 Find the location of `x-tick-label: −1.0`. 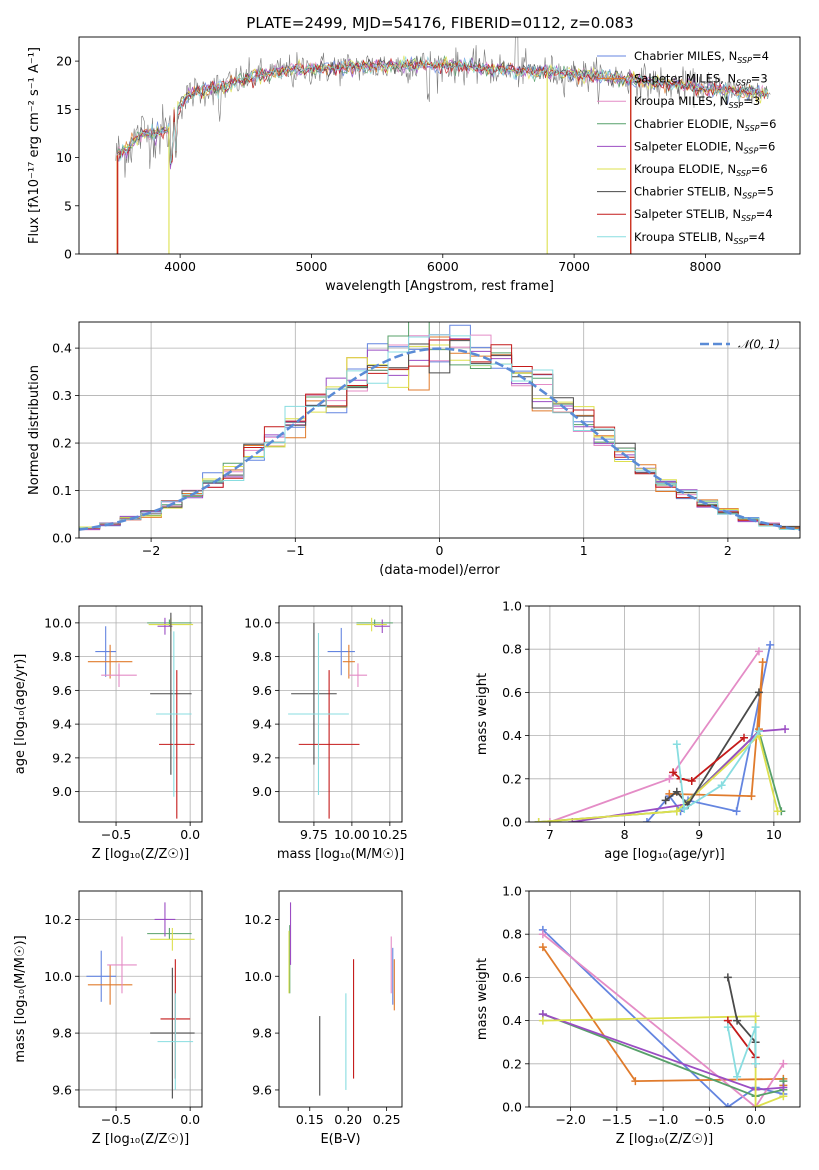

x-tick-label: −1.0 is located at coordinates (663, 1119).